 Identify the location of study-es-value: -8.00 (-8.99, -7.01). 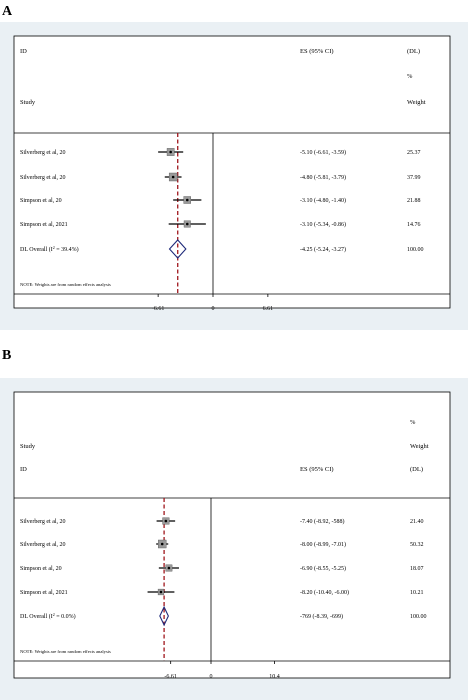
(323, 544).